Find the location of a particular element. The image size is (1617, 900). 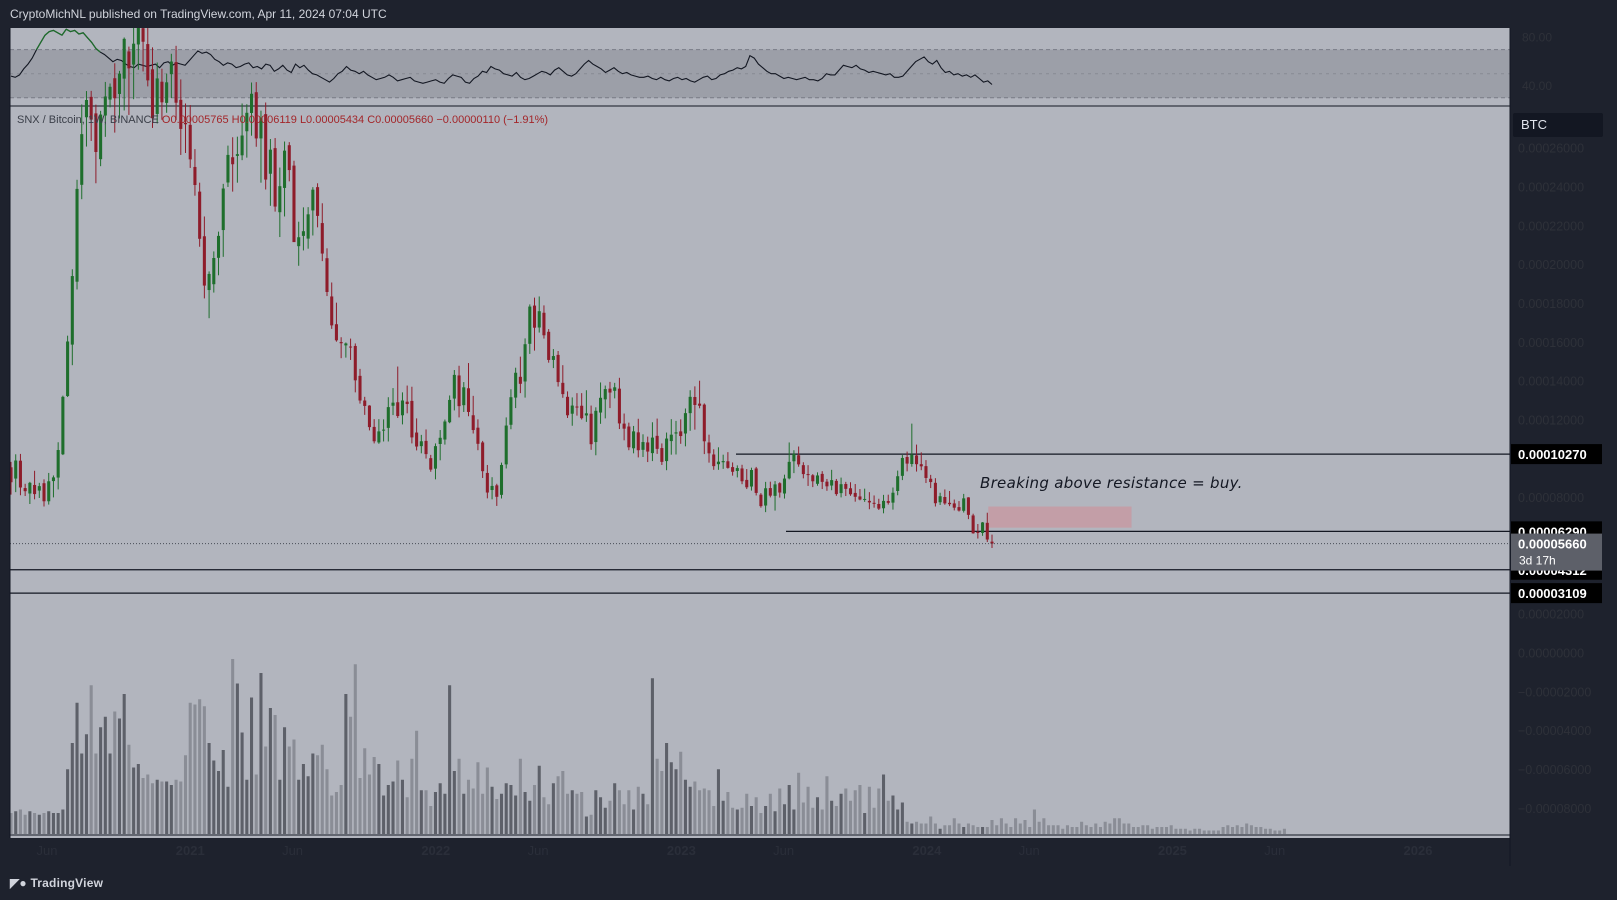

y-tick-label: 0.00018000 is located at coordinates (1551, 304).